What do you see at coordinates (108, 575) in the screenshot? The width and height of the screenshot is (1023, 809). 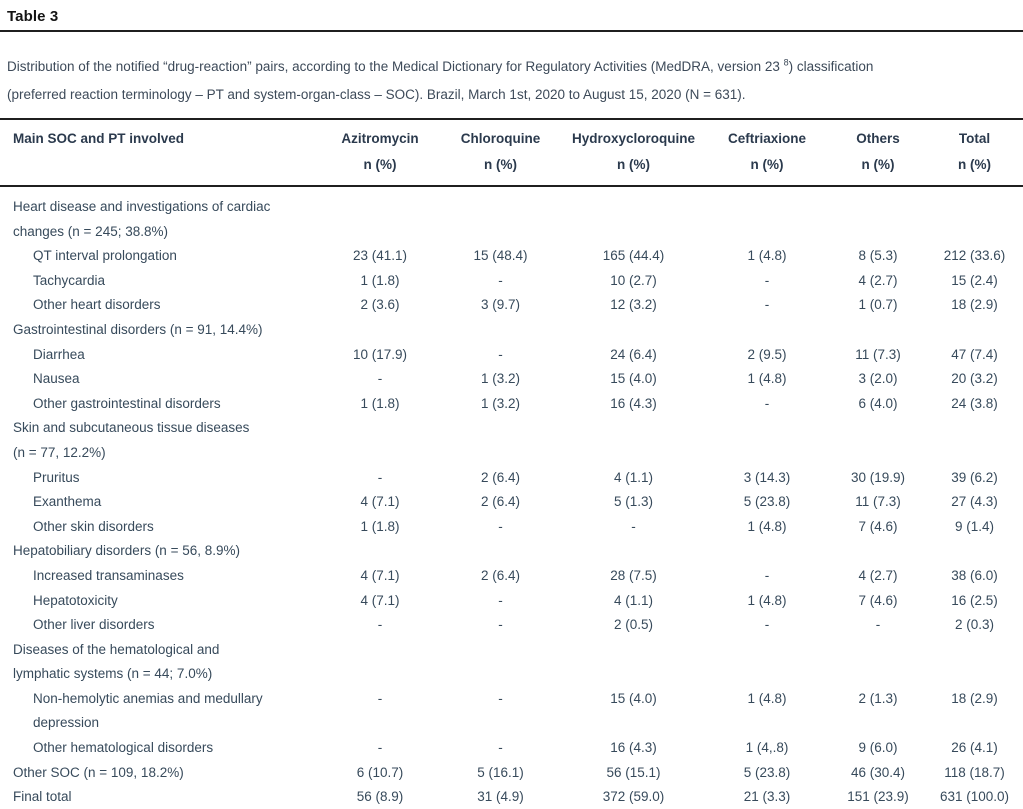 I see `row-label: Increased transaminases` at bounding box center [108, 575].